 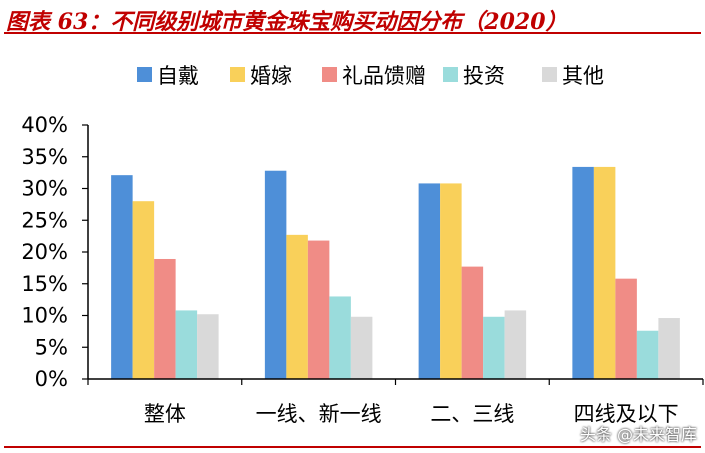 I want to click on y-tick-label-3: 15%, so click(x=44, y=284).